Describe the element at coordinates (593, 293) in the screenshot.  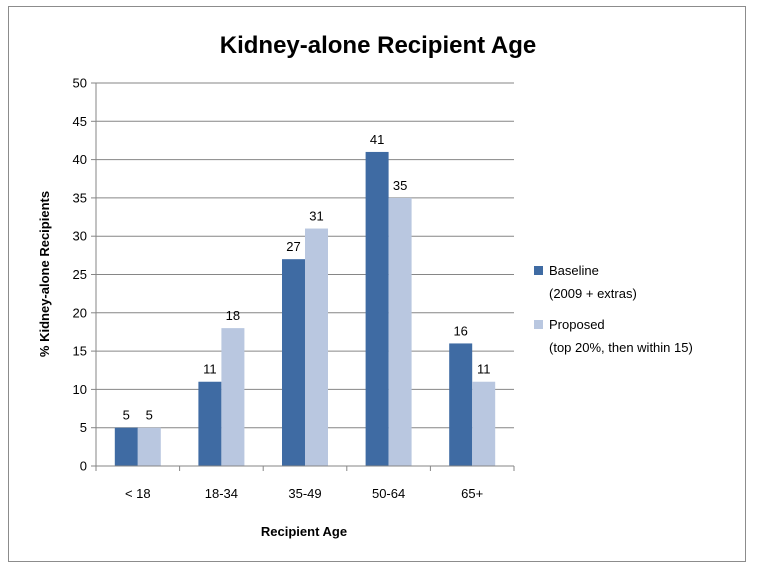
I see `legend-label-detail: (2009 + extras)` at that location.